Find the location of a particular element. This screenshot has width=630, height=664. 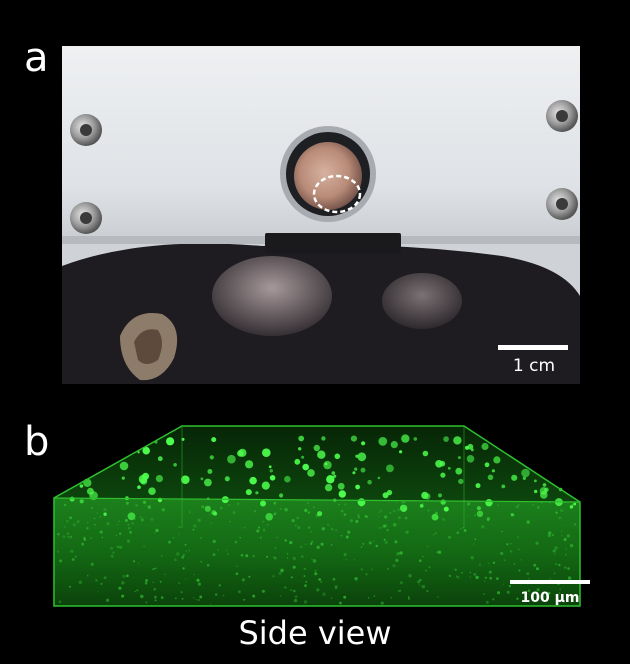

scale-bar-b-label: 100 μm is located at coordinates (550, 598).